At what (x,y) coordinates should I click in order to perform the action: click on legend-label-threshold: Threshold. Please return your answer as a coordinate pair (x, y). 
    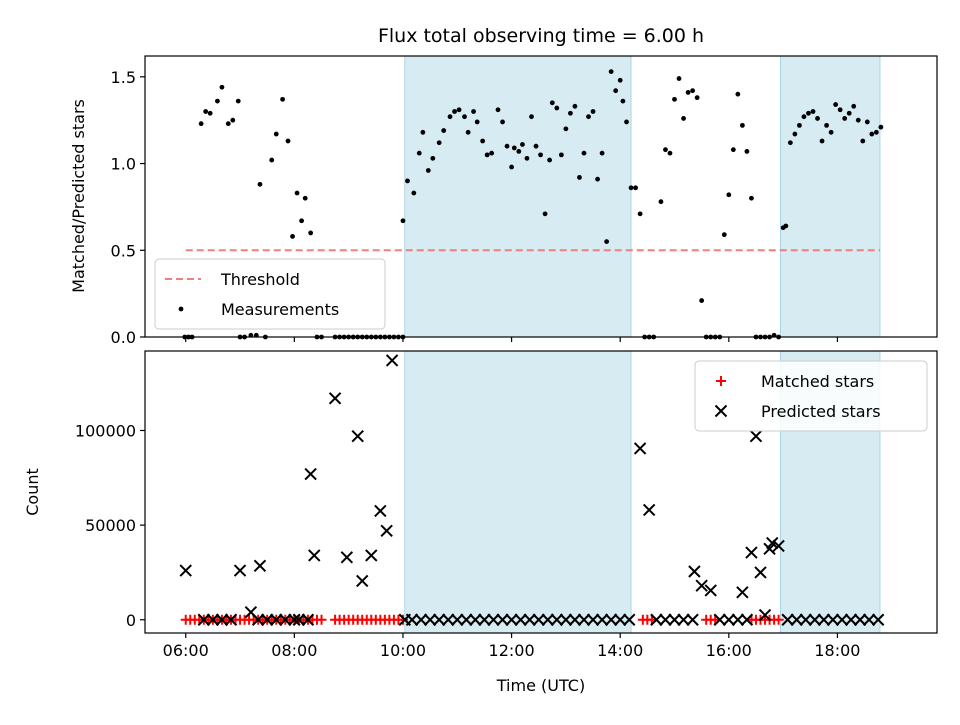
    Looking at the image, I should click on (260, 279).